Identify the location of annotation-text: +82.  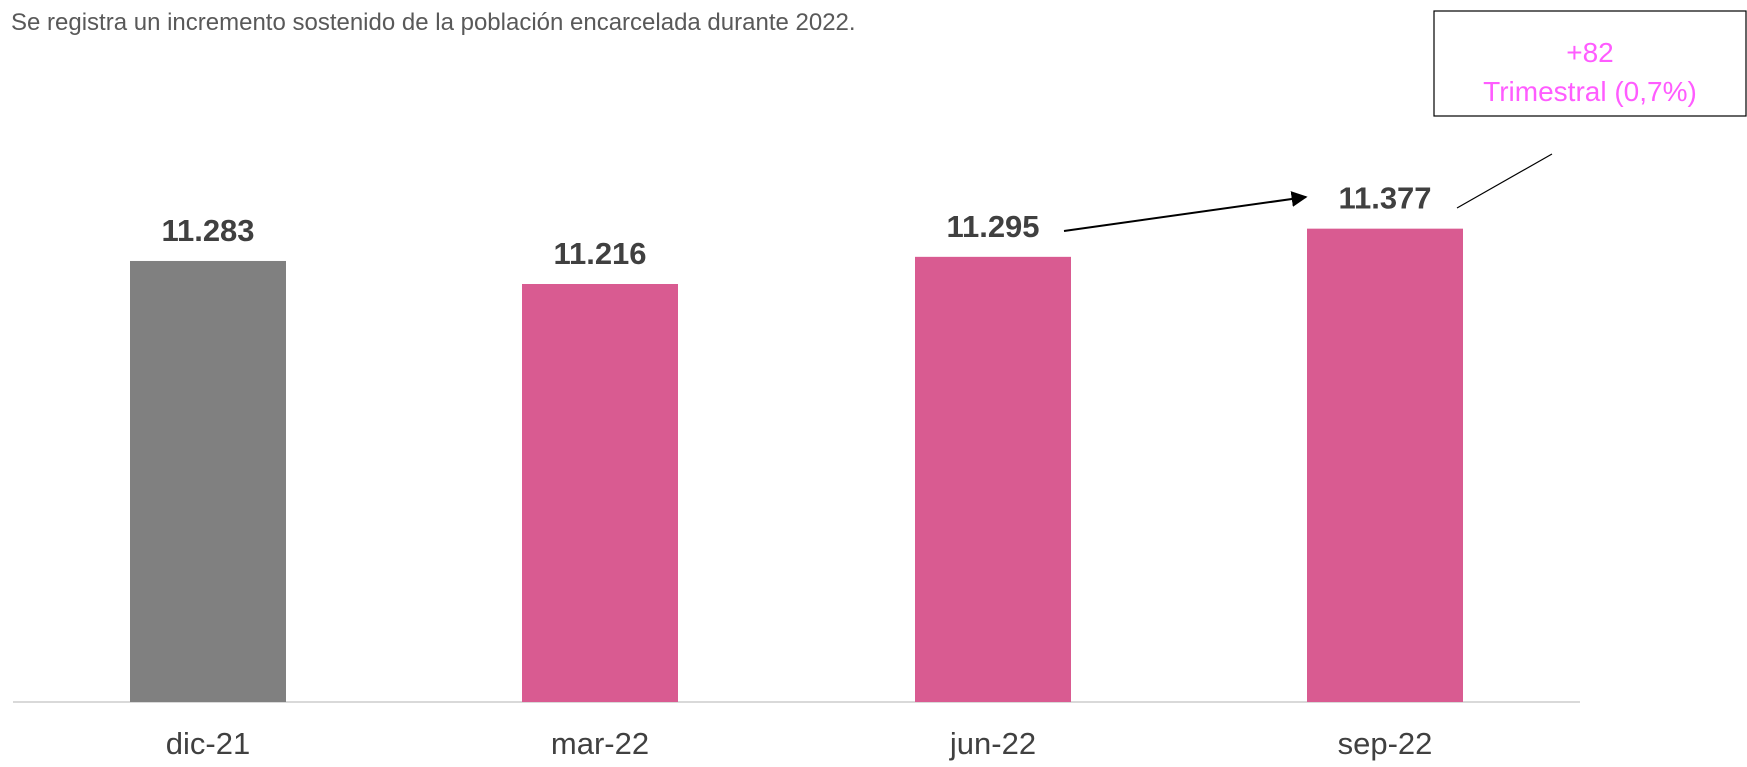
(1590, 52).